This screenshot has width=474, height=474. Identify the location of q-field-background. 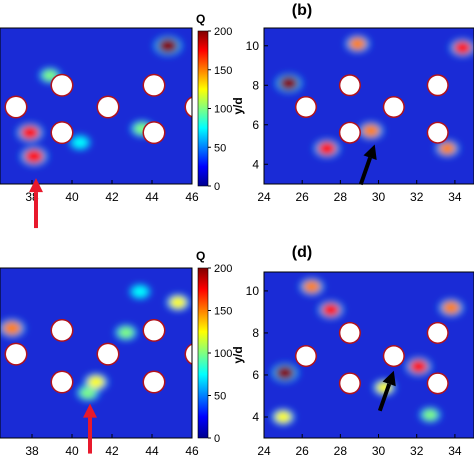
(96, 353).